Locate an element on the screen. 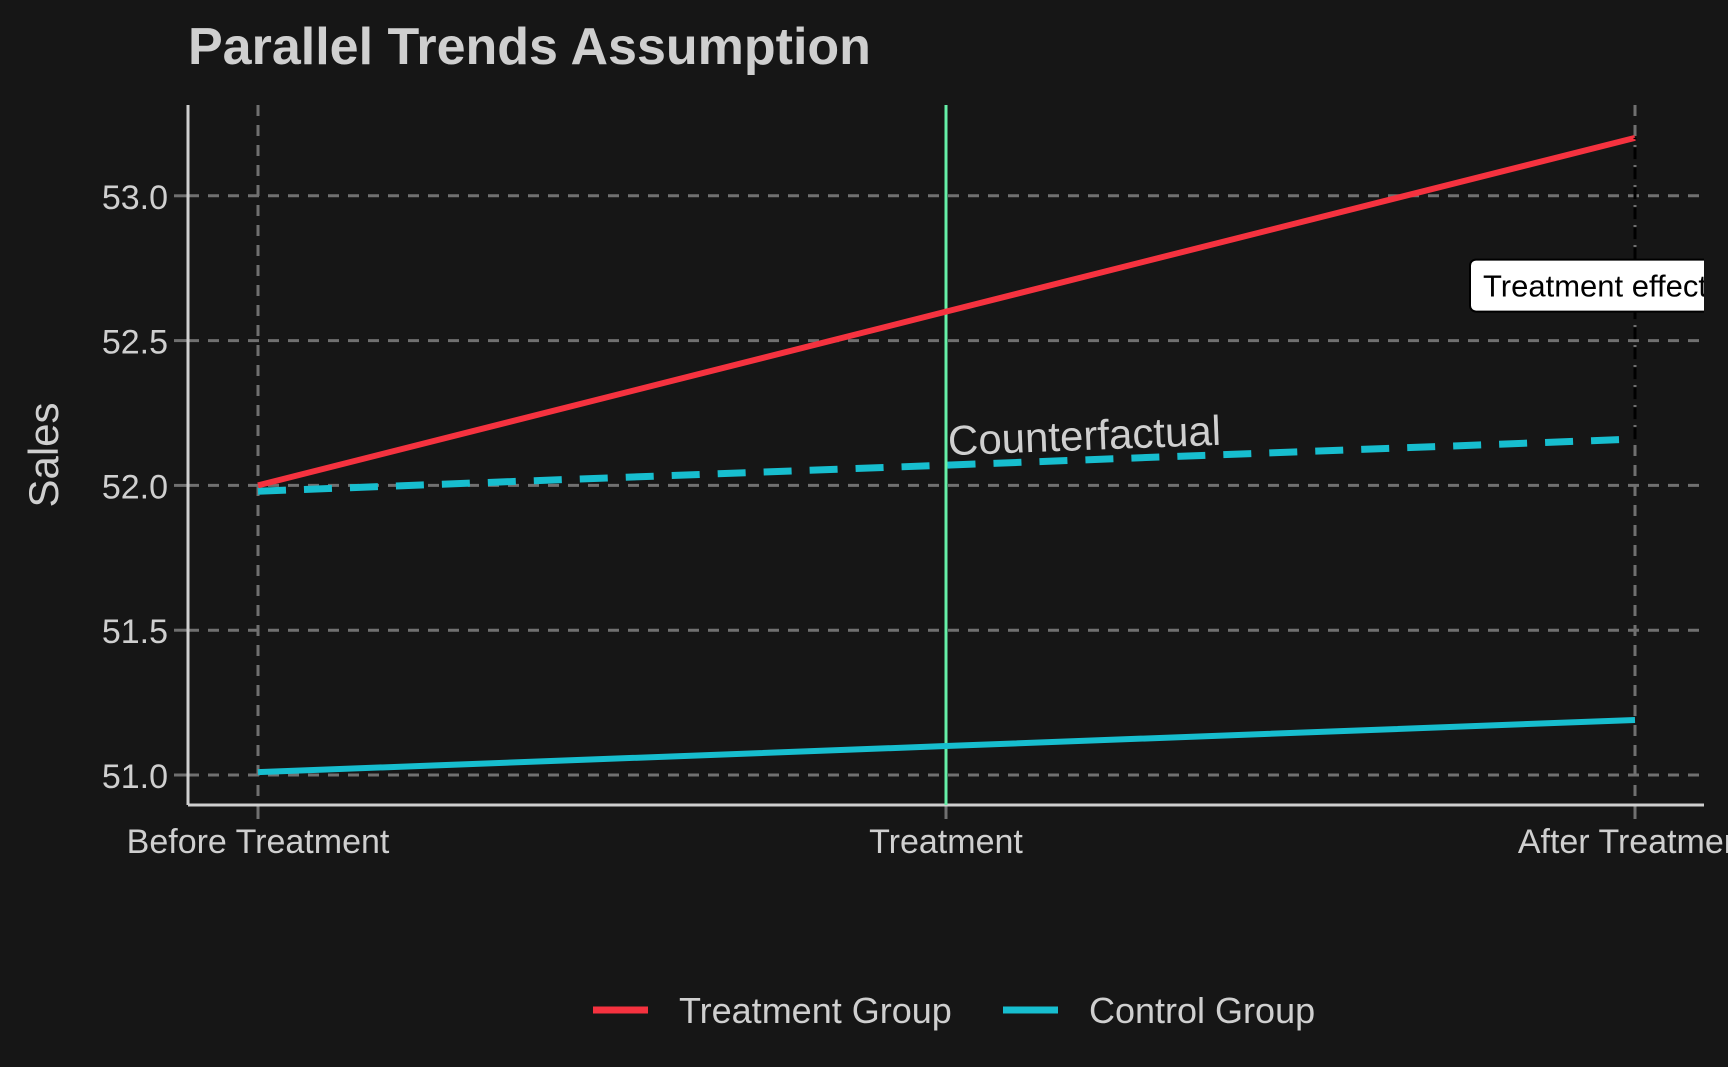  treatment-effect-label-box: Treatment effect is located at coordinates (1588, 285).